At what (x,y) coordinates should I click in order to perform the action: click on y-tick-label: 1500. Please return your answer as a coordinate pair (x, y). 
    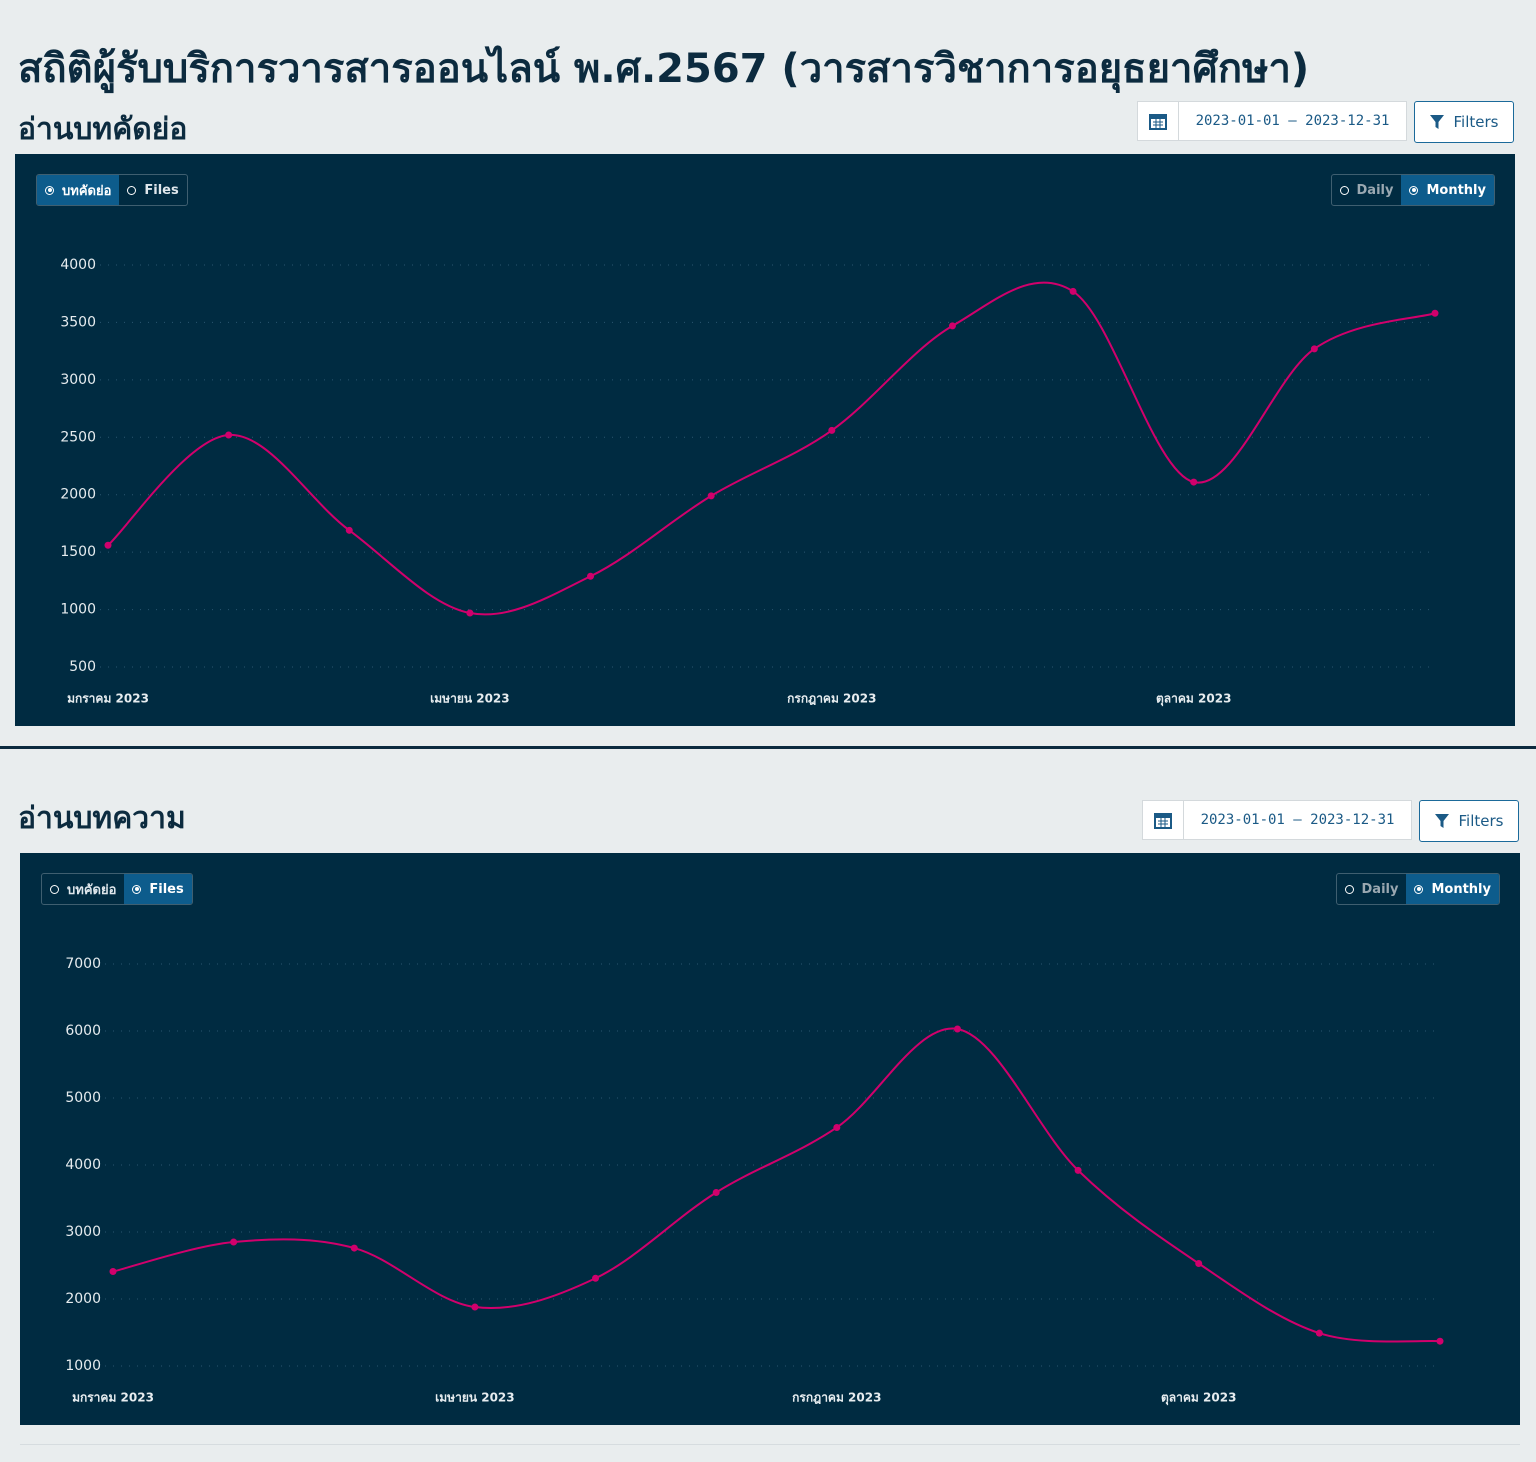
    Looking at the image, I should click on (78, 552).